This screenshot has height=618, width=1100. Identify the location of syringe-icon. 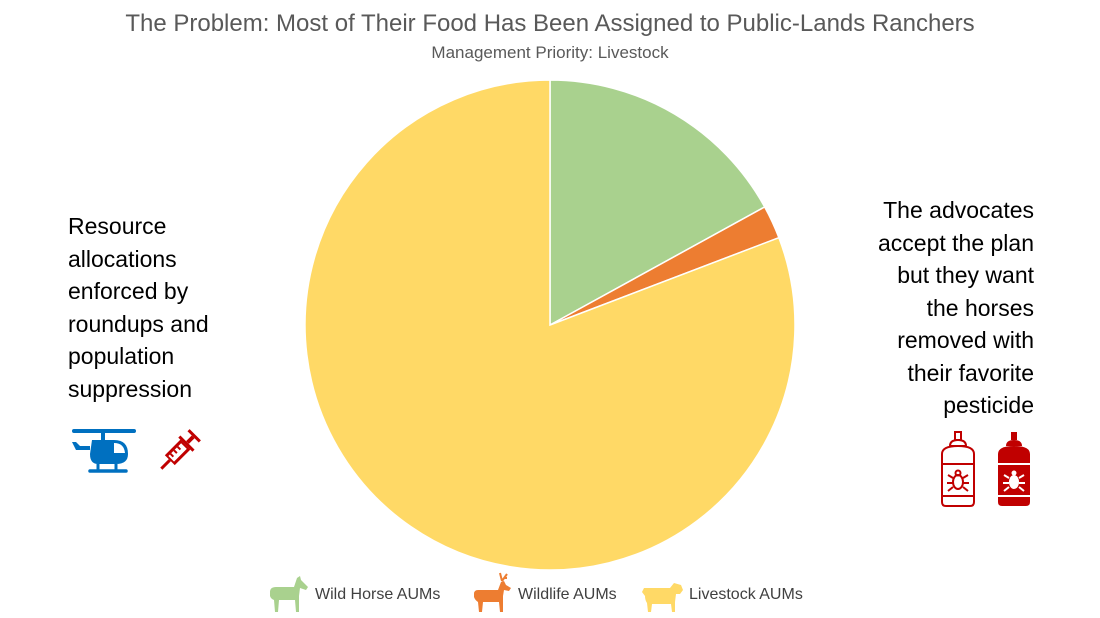
(180, 449).